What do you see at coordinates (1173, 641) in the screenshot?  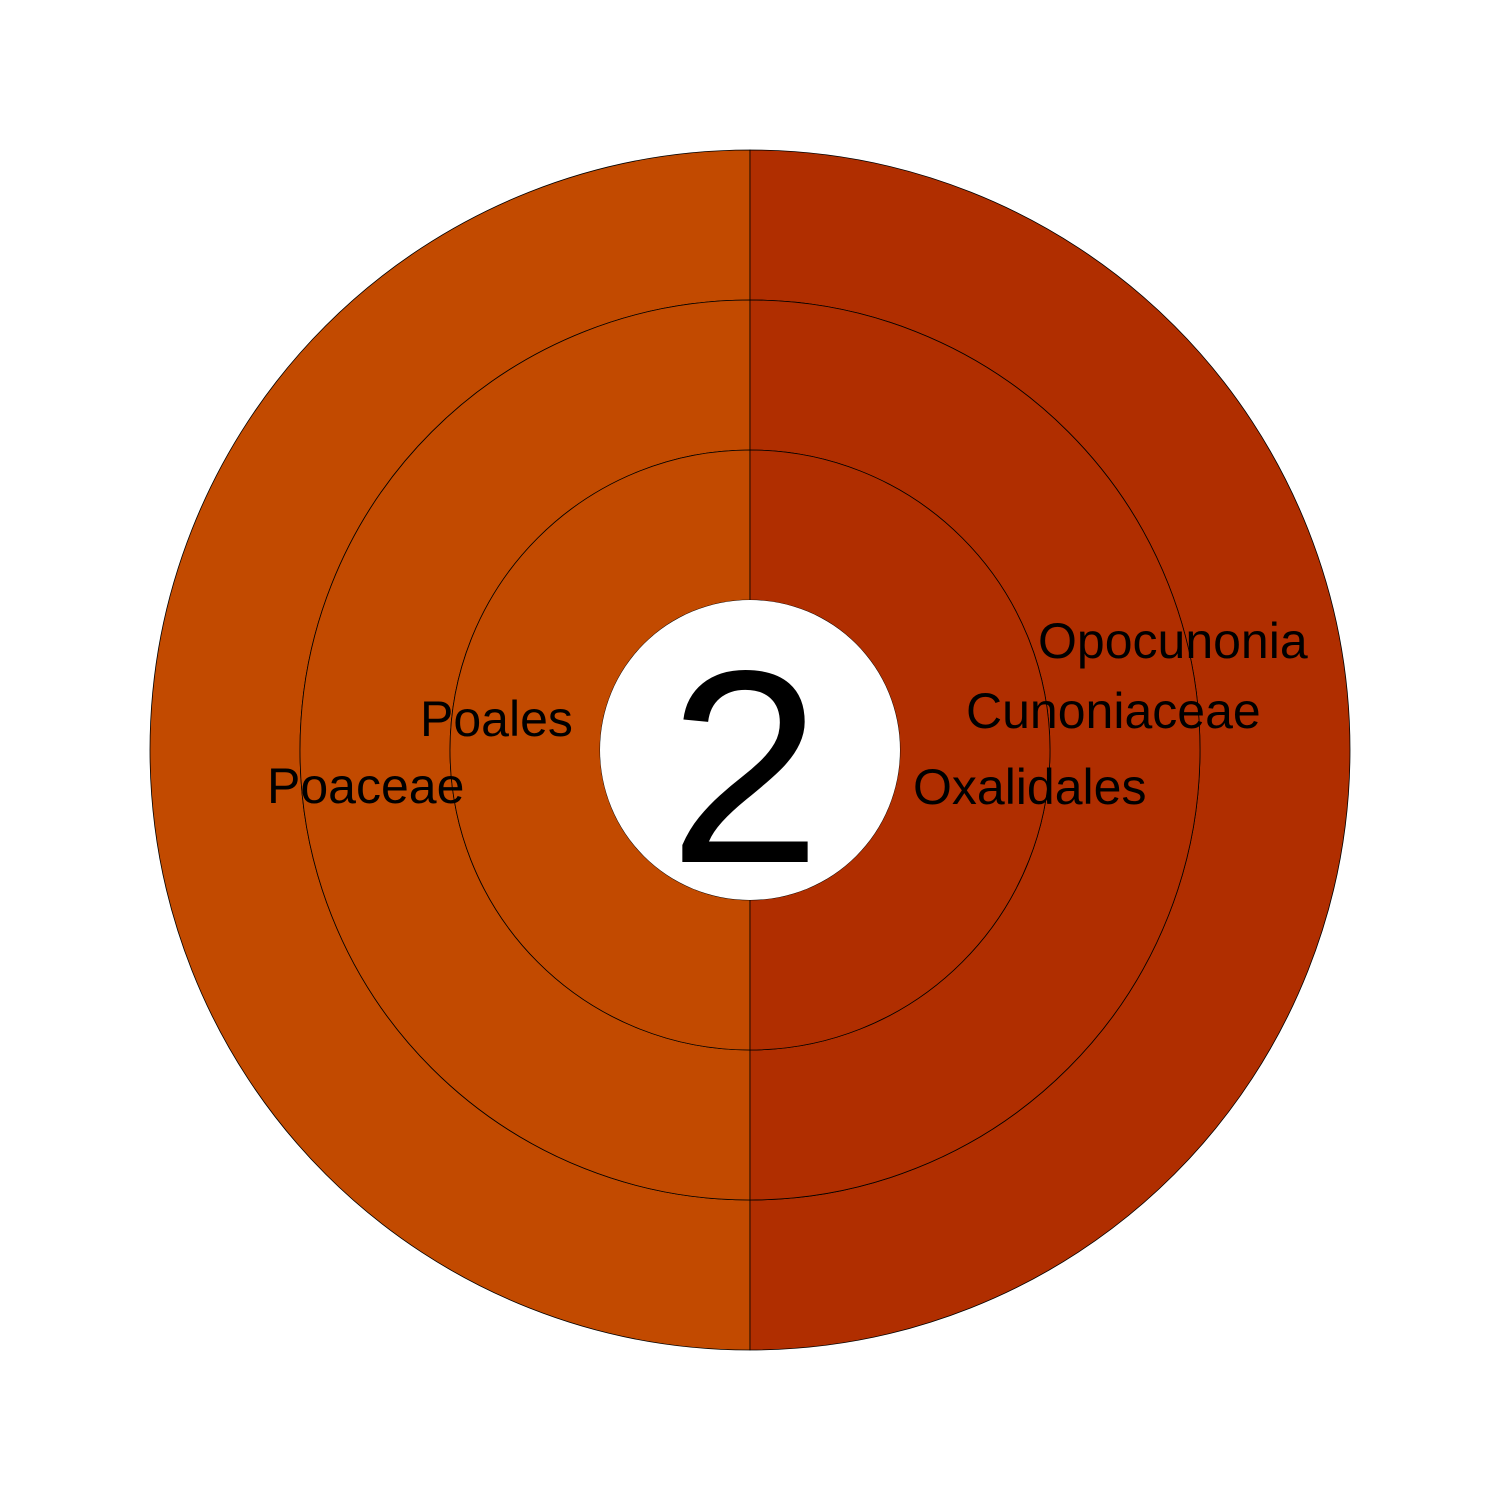 I see `label-opocunonia: Opocunonia` at bounding box center [1173, 641].